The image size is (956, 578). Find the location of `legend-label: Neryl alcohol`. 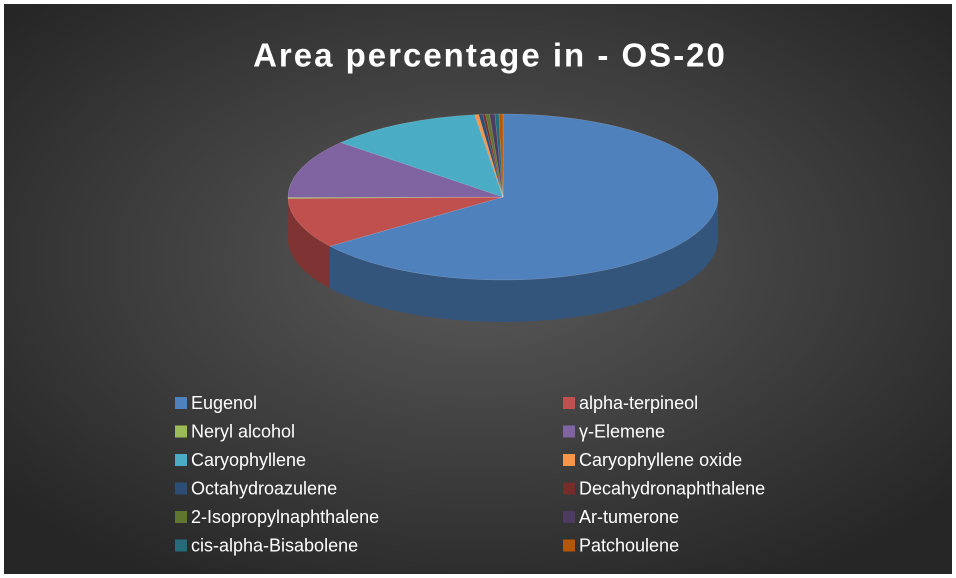

legend-label: Neryl alcohol is located at coordinates (243, 431).